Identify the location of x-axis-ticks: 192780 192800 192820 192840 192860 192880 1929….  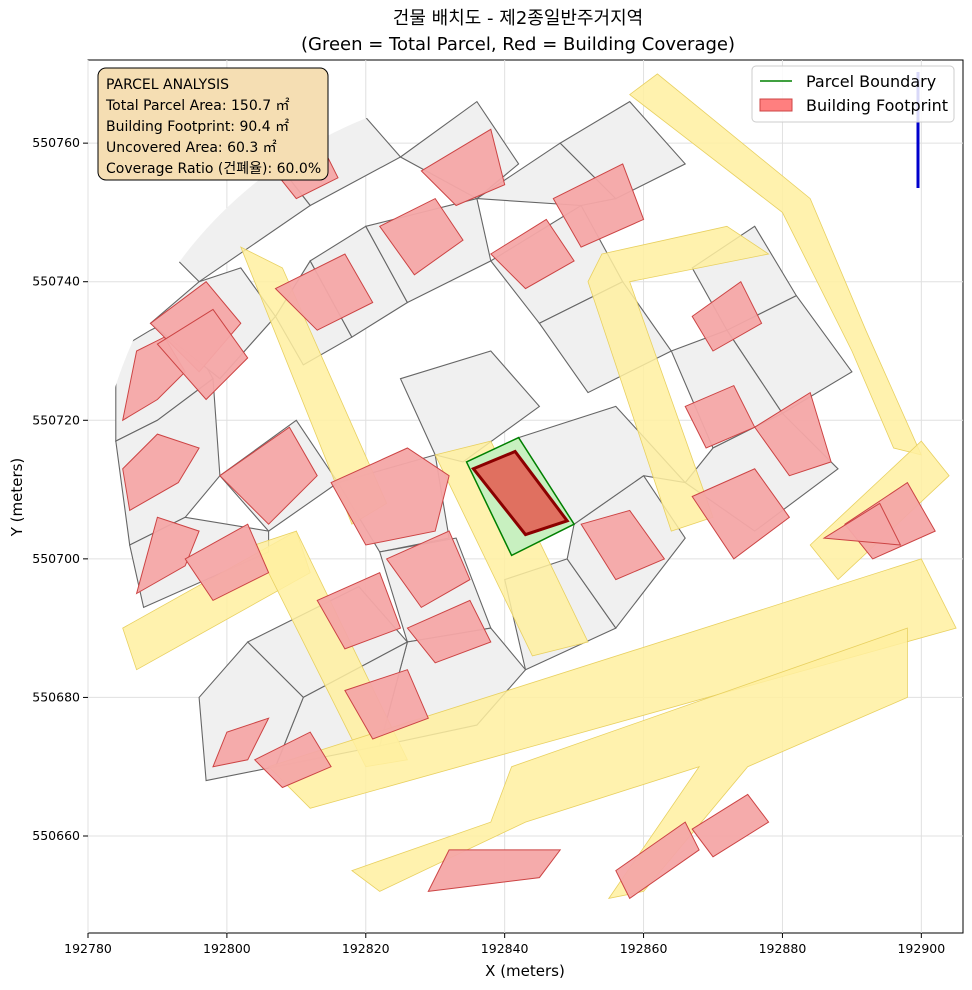
(504, 944).